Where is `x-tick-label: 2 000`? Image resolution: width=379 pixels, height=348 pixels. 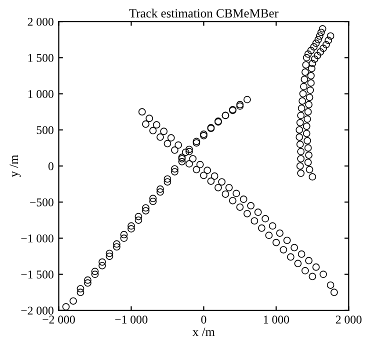 x-tick-label: 2 000 is located at coordinates (349, 320).